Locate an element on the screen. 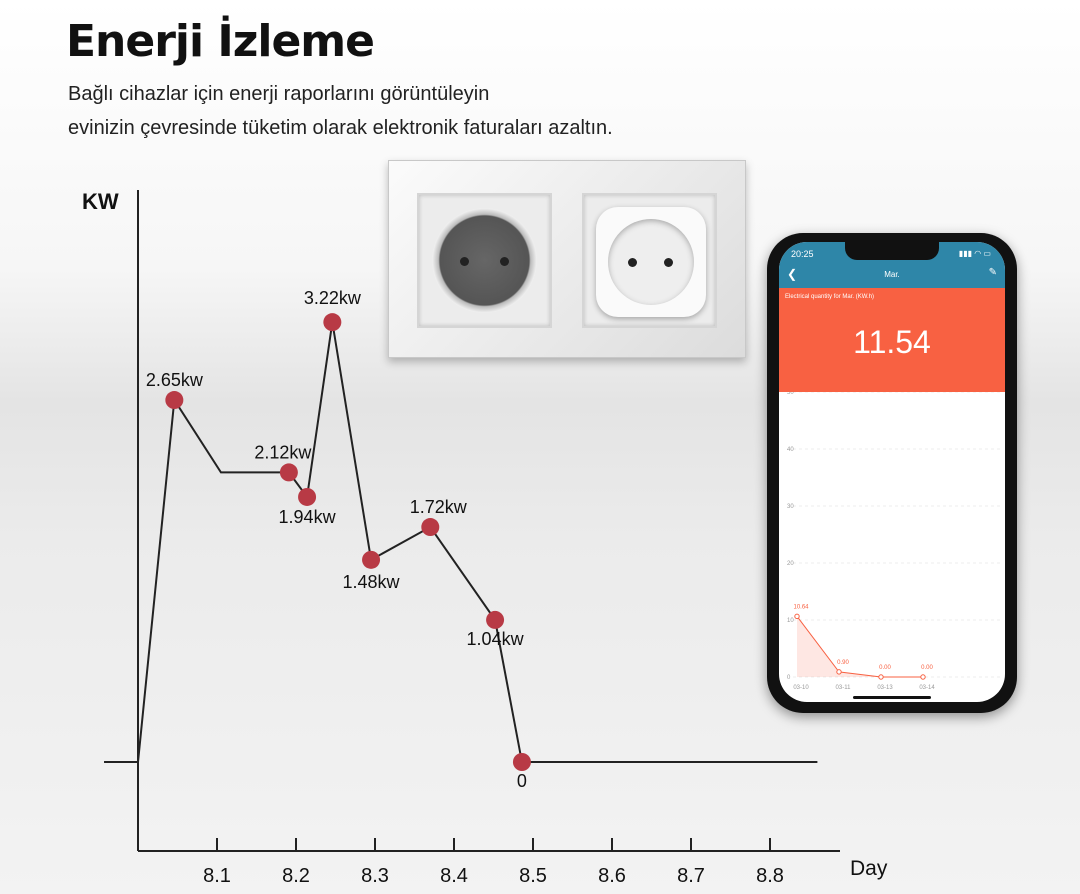  y-tick-label: 40 is located at coordinates (790, 450).